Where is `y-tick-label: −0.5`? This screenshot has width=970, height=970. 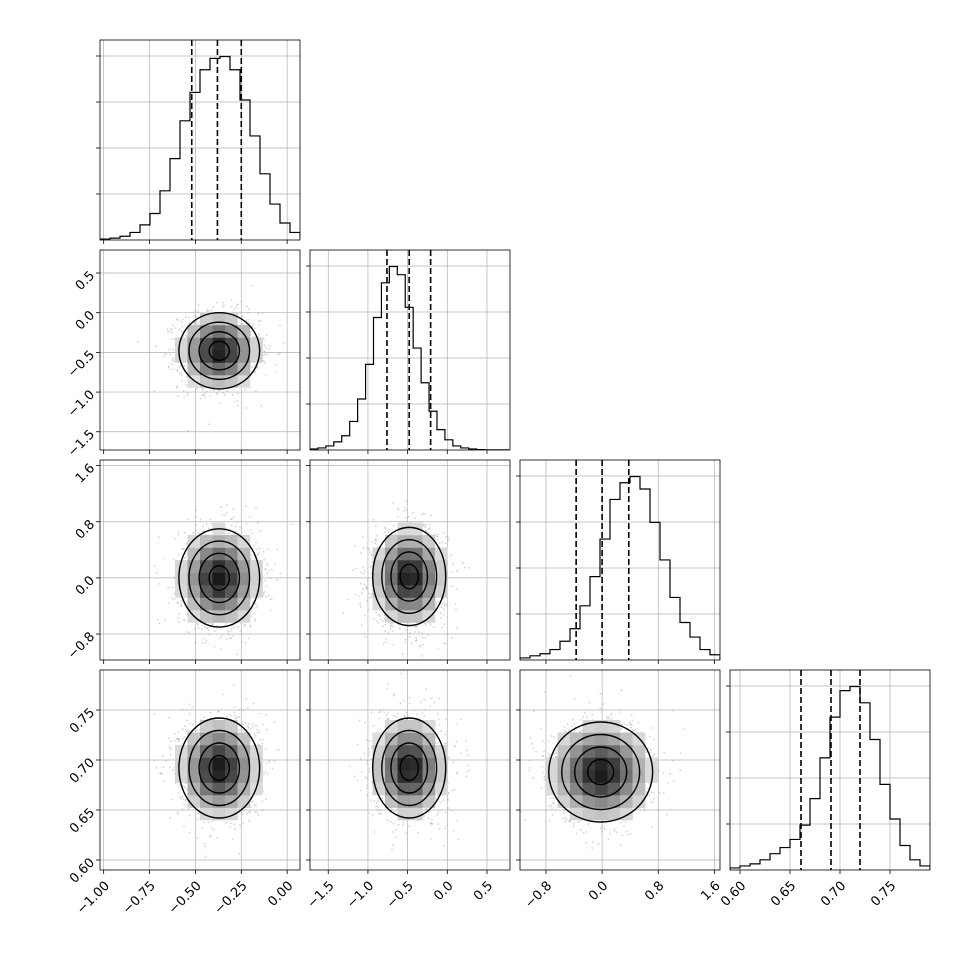
y-tick-label: −0.5 is located at coordinates (81, 364).